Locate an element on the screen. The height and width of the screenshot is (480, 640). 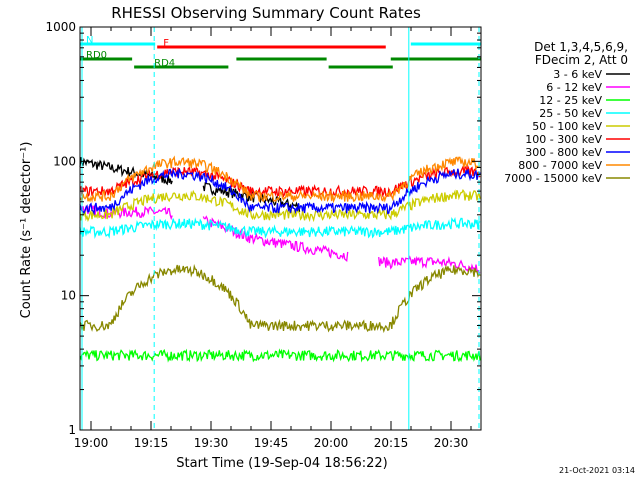
legend-label-3: 25 - 50 keV is located at coordinates (570, 113).